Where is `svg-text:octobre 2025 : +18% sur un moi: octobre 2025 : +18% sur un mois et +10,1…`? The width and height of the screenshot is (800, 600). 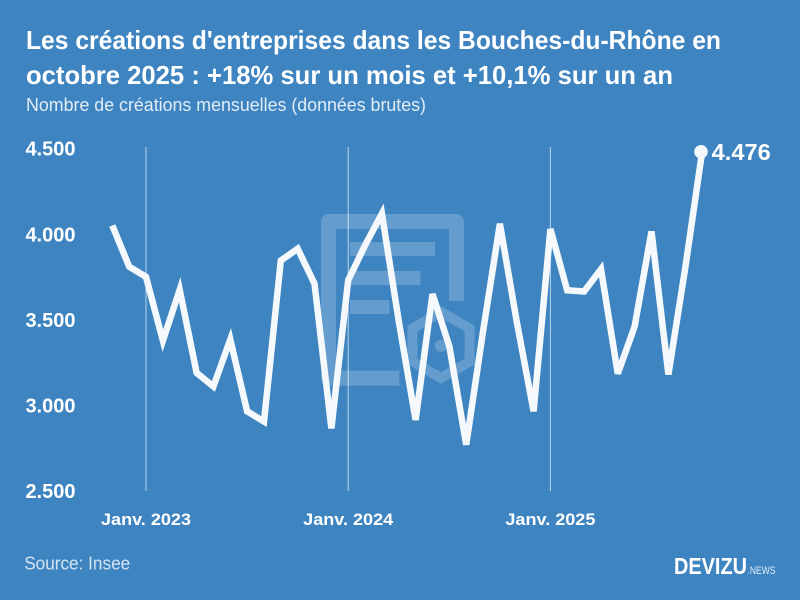
svg-text:octobre 2025 : +18% sur un moi: octobre 2025 : +18% sur un mois et +10,1… is located at coordinates (349, 75).